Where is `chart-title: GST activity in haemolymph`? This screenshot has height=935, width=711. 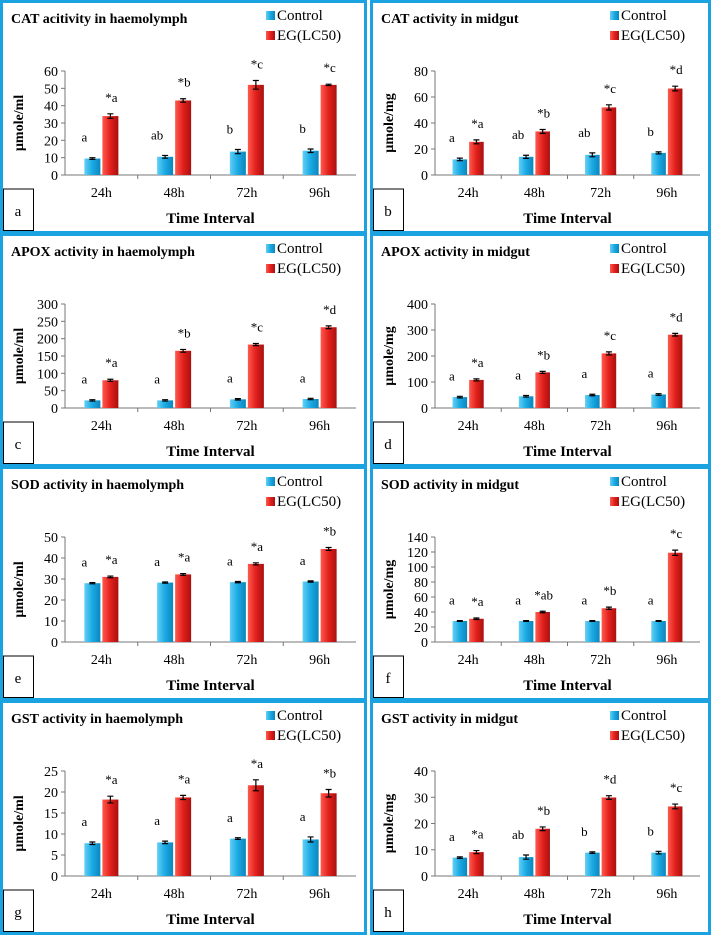 chart-title: GST activity in haemolymph is located at coordinates (97, 719).